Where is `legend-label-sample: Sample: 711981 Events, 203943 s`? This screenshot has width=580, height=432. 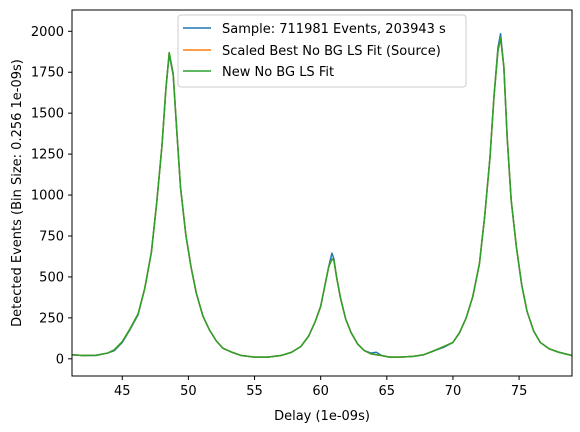
legend-label-sample: Sample: 711981 Events, 203943 s is located at coordinates (334, 29).